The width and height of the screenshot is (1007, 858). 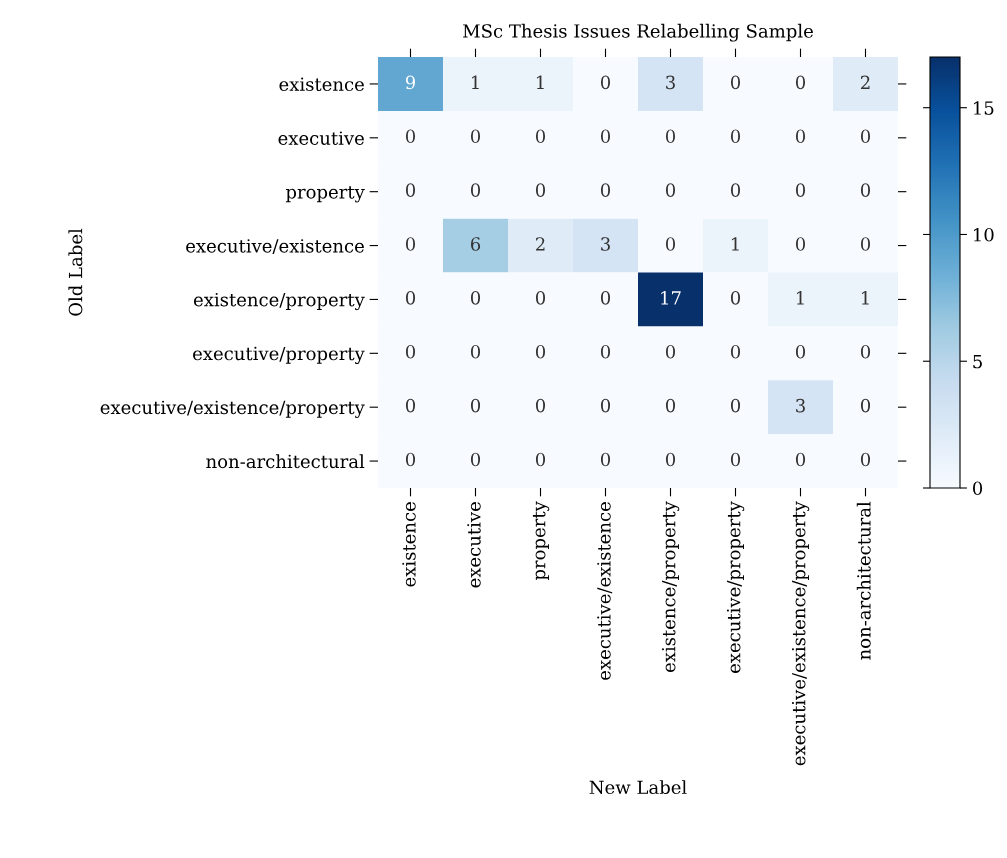 I want to click on x-tick-label: executive, so click(x=474, y=545).